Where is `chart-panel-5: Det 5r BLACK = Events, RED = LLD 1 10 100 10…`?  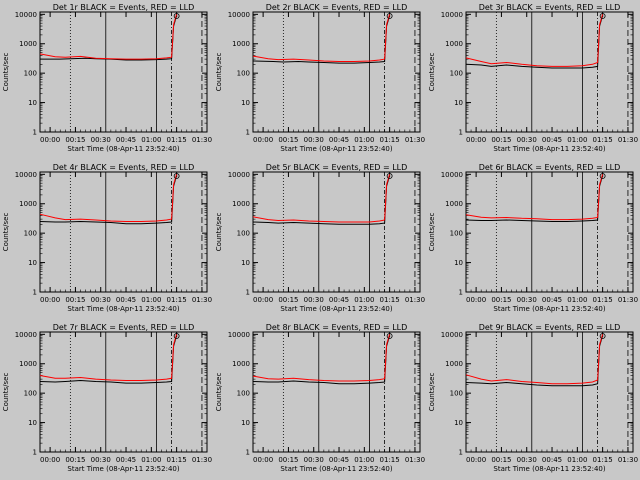
chart-panel-5: Det 5r BLACK = Events, RED = LLD 1 10 100 10… is located at coordinates (320, 238).